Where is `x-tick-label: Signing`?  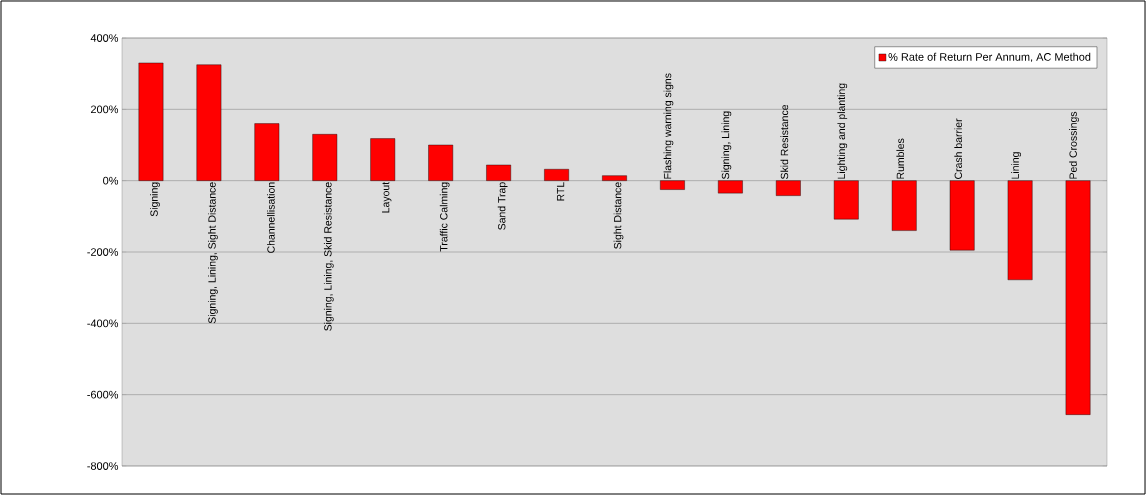 x-tick-label: Signing is located at coordinates (155, 199).